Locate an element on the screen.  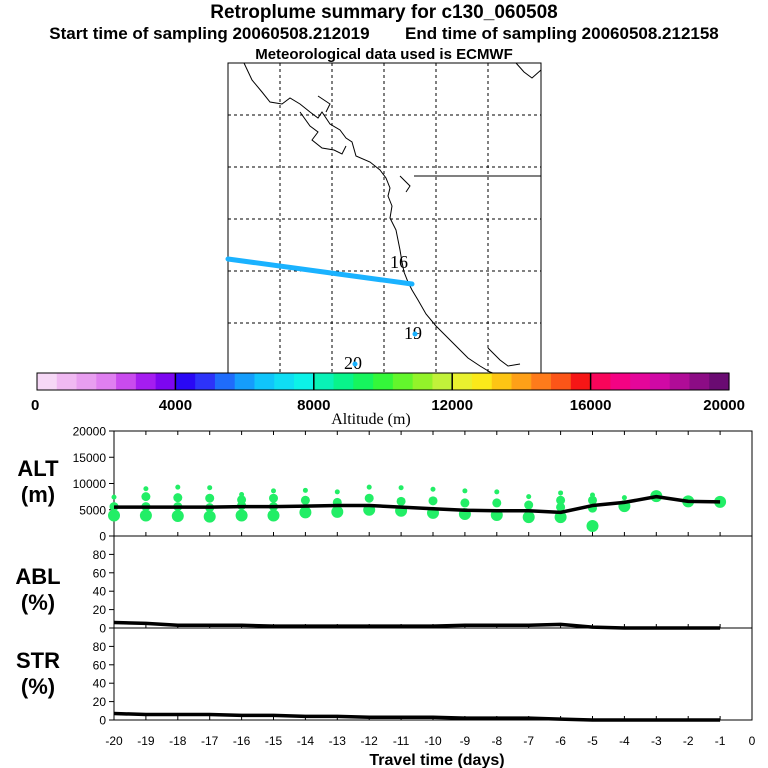
x-tick-label: -9 is located at coordinates (465, 741).